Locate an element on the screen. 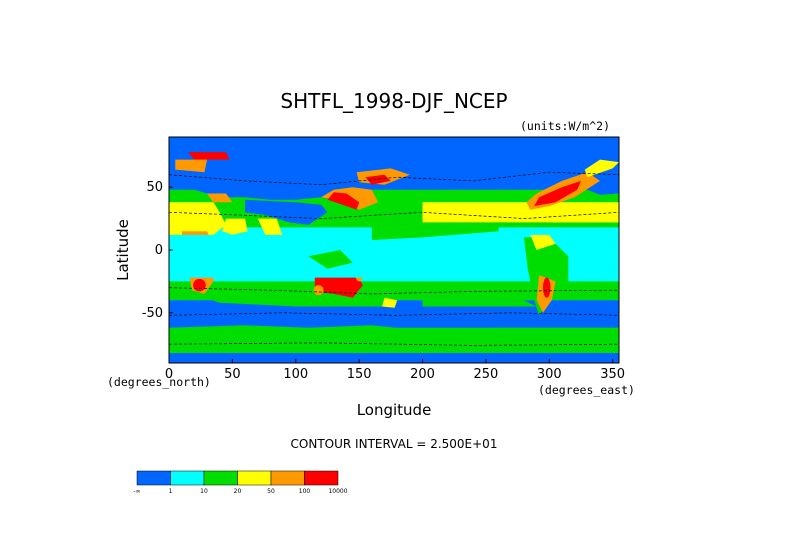 Image resolution: width=789 pixels, height=558 pixels. x-tick-label: 250 is located at coordinates (485, 374).